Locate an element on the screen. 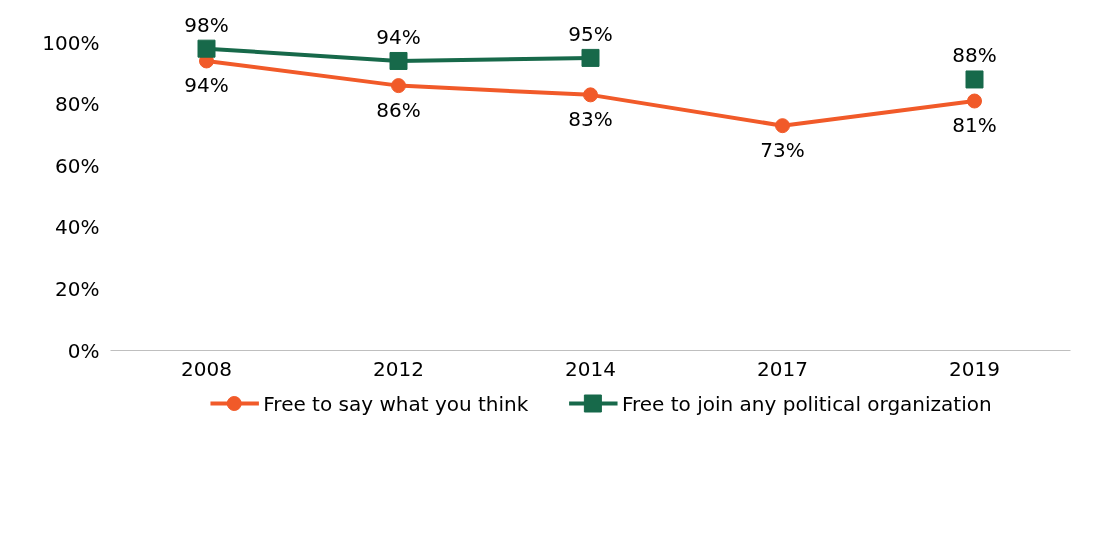 This screenshot has width=1104, height=543. x-tick-label: 2019 is located at coordinates (974, 368).